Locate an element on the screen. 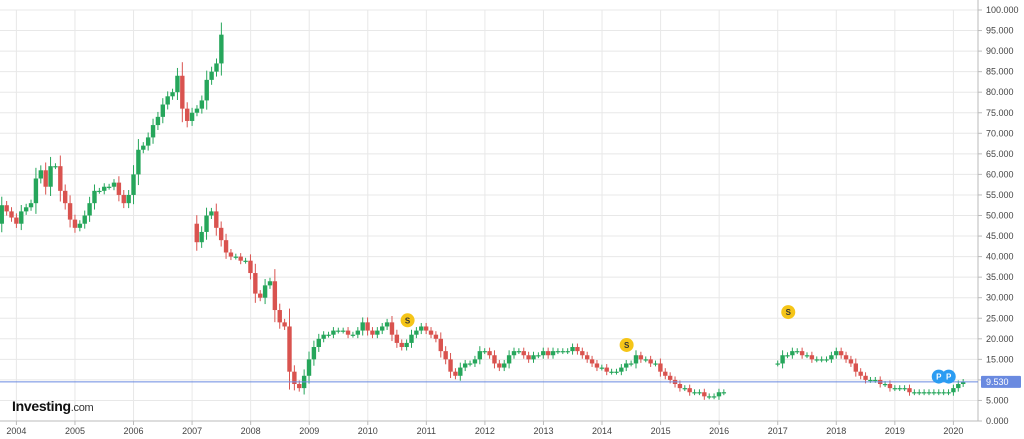 The image size is (1024, 439). y-tick-label: 70.000 is located at coordinates (1000, 133).